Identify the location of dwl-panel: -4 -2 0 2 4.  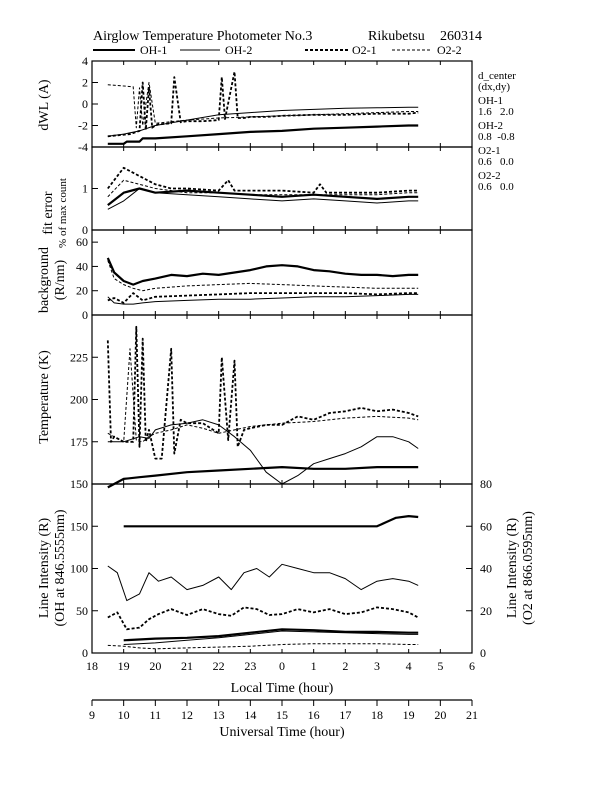
(275, 104).